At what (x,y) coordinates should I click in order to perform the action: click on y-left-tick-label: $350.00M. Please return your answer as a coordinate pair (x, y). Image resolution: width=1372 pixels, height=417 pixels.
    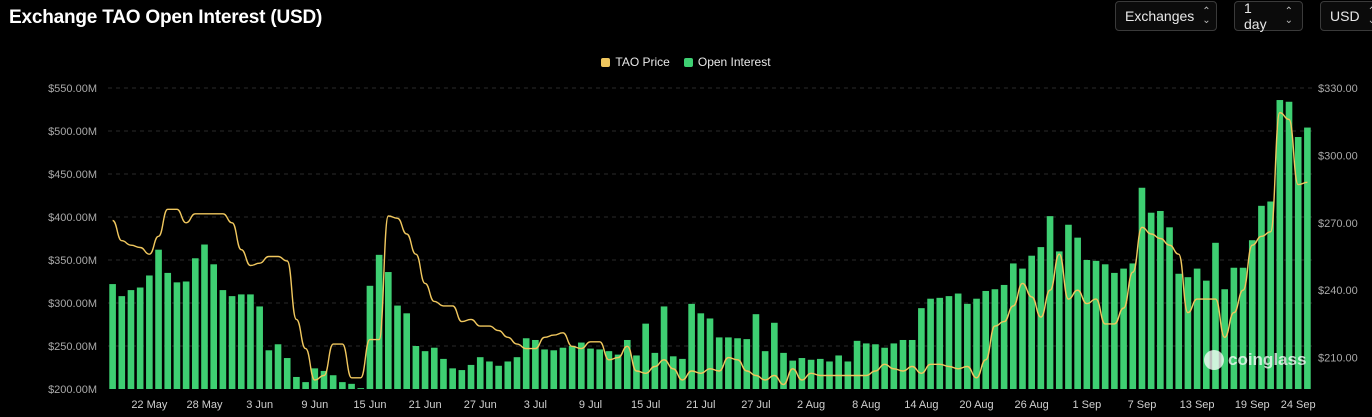
    Looking at the image, I should click on (72, 261).